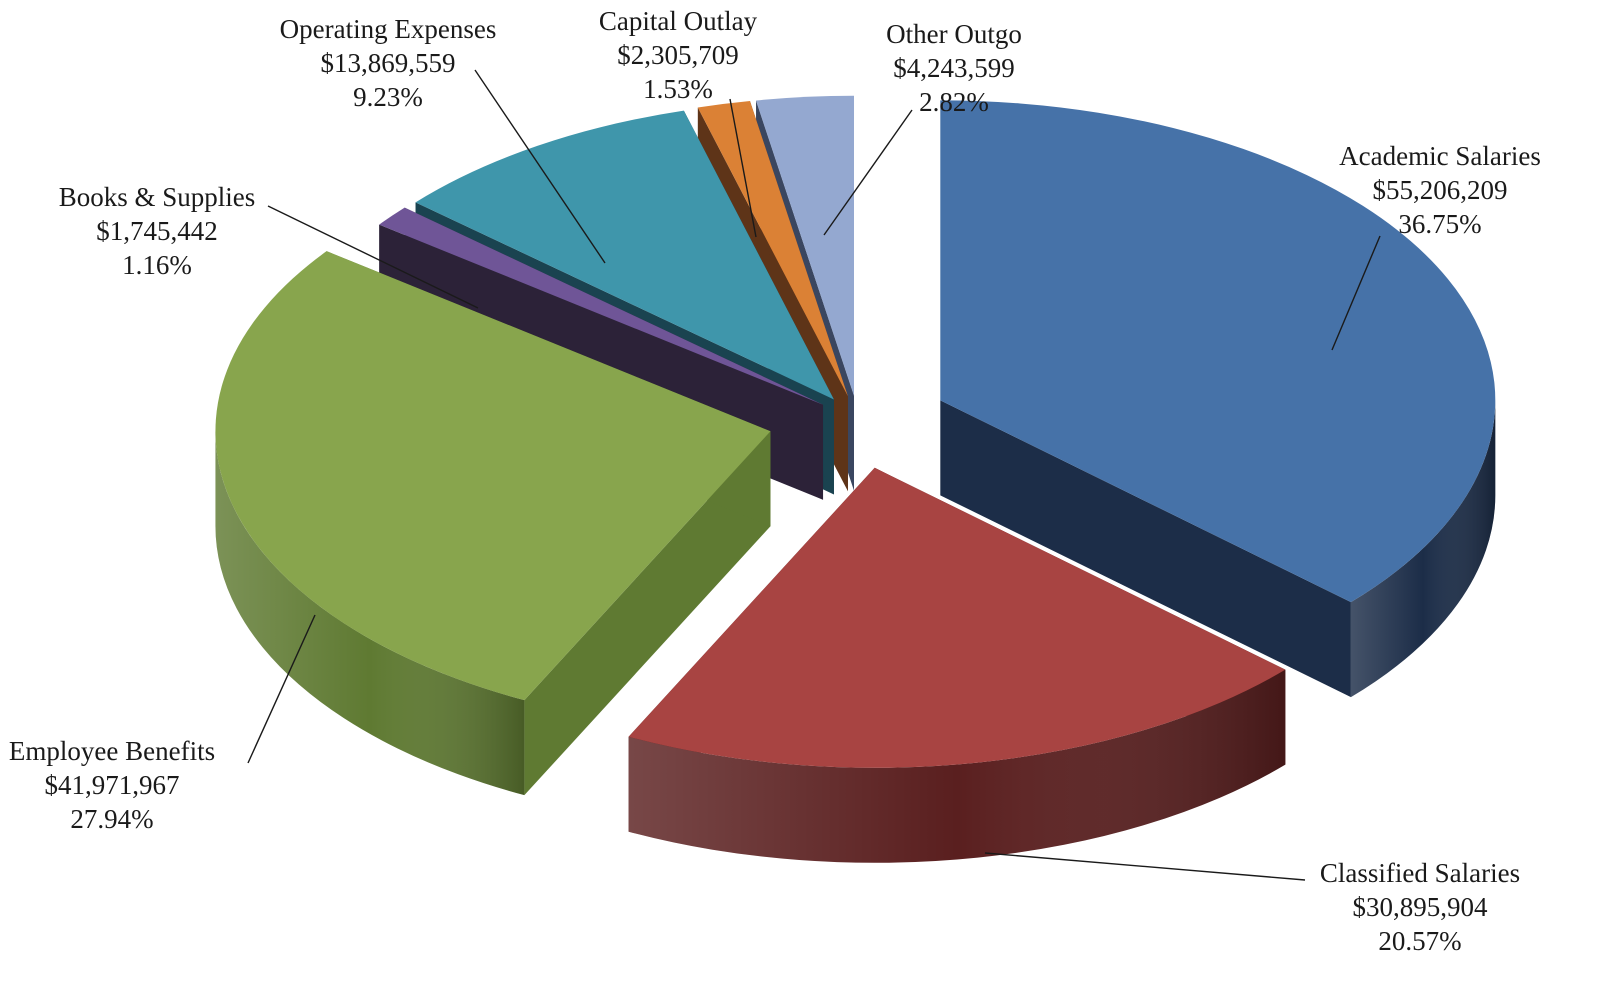 The image size is (1621, 990). I want to click on label-classified-salaries: Classified Salaries $30,895,904 20.57%, so click(1420, 907).